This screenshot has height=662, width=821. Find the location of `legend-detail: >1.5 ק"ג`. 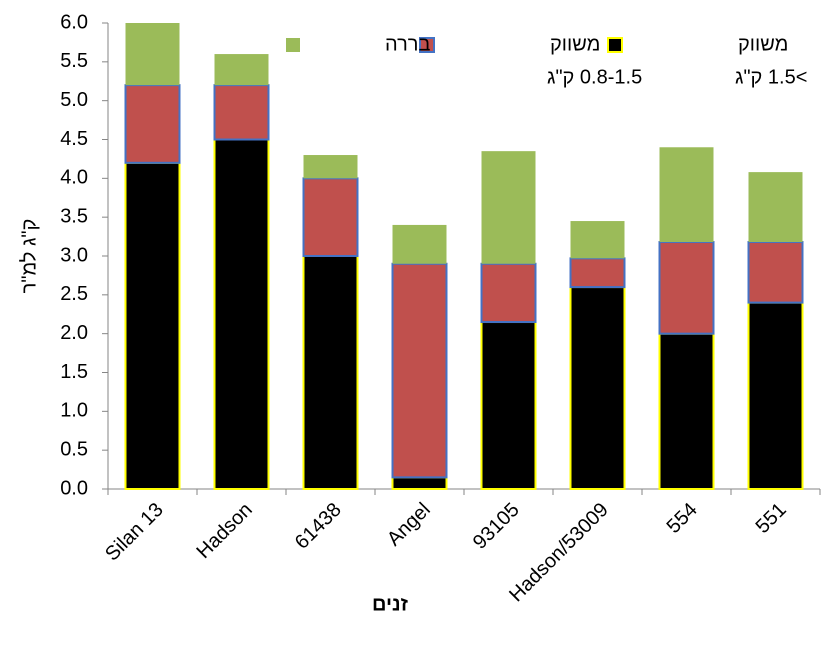

legend-detail: >1.5 ק"ג is located at coordinates (771, 77).